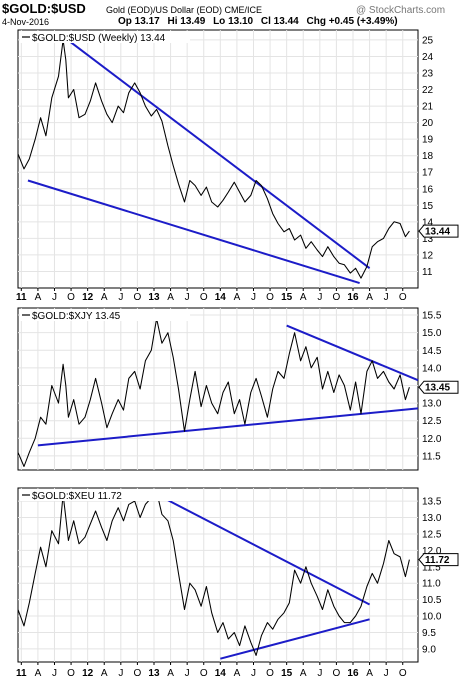 The width and height of the screenshot is (460, 681). I want to click on y-tick-label: 13.5, so click(432, 502).